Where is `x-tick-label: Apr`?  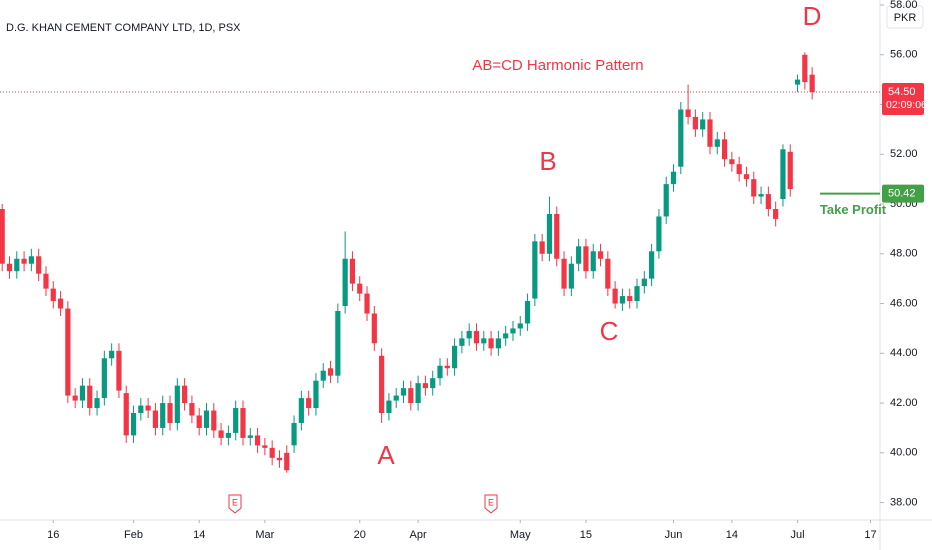 x-tick-label: Apr is located at coordinates (418, 535).